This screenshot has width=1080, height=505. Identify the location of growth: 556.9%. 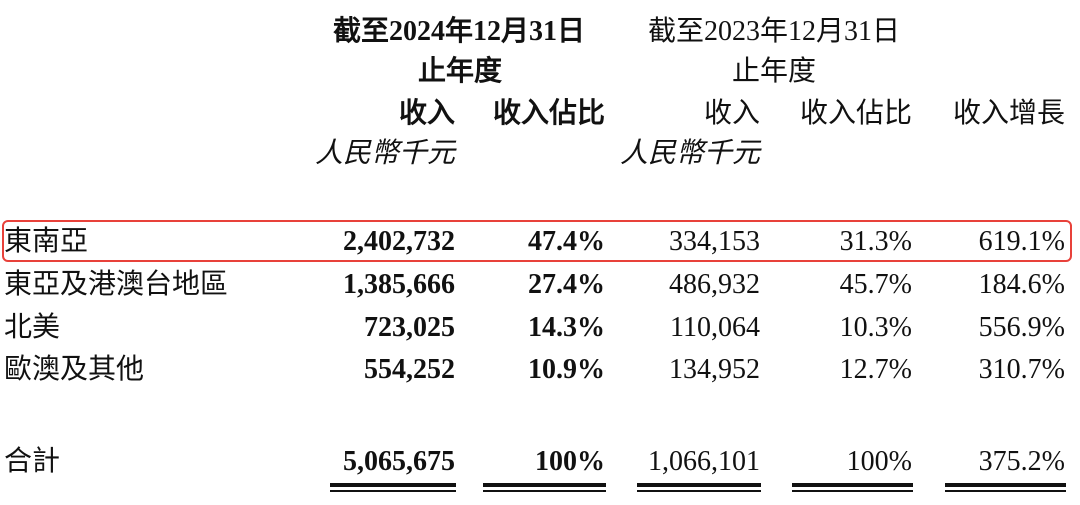
(1021, 327).